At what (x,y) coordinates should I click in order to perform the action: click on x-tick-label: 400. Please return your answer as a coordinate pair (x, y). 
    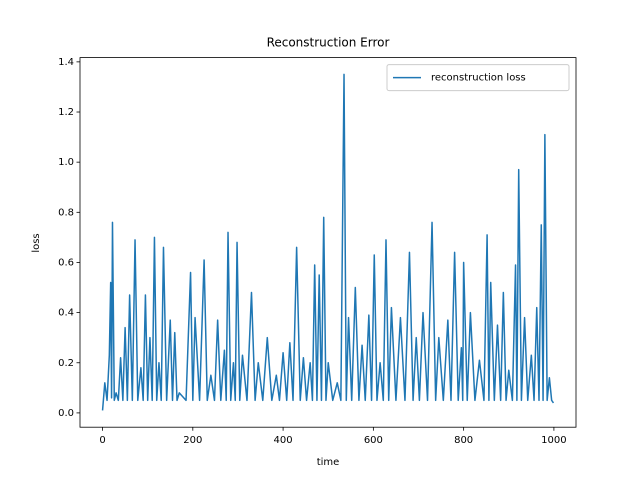
    Looking at the image, I should click on (283, 440).